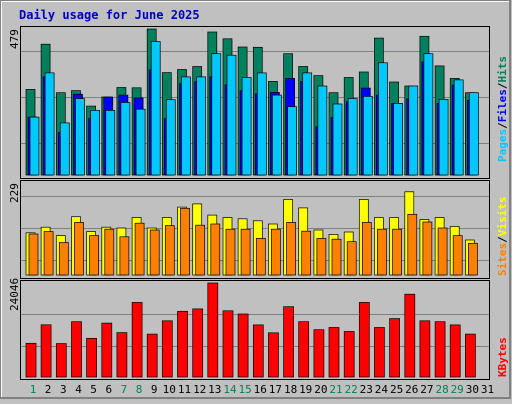 The width and height of the screenshot is (512, 404). What do you see at coordinates (502, 69) in the screenshot?
I see `legend-hits: Hits` at bounding box center [502, 69].